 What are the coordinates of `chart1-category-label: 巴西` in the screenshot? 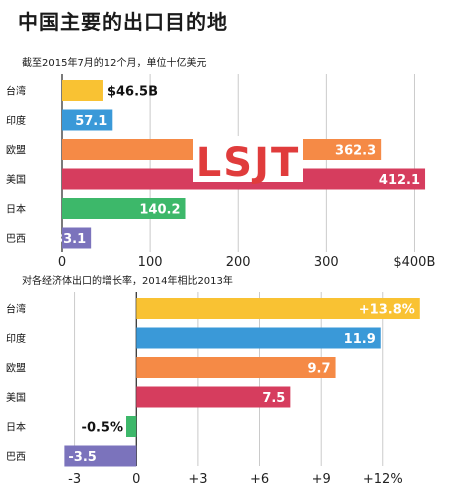 It's located at (16, 239).